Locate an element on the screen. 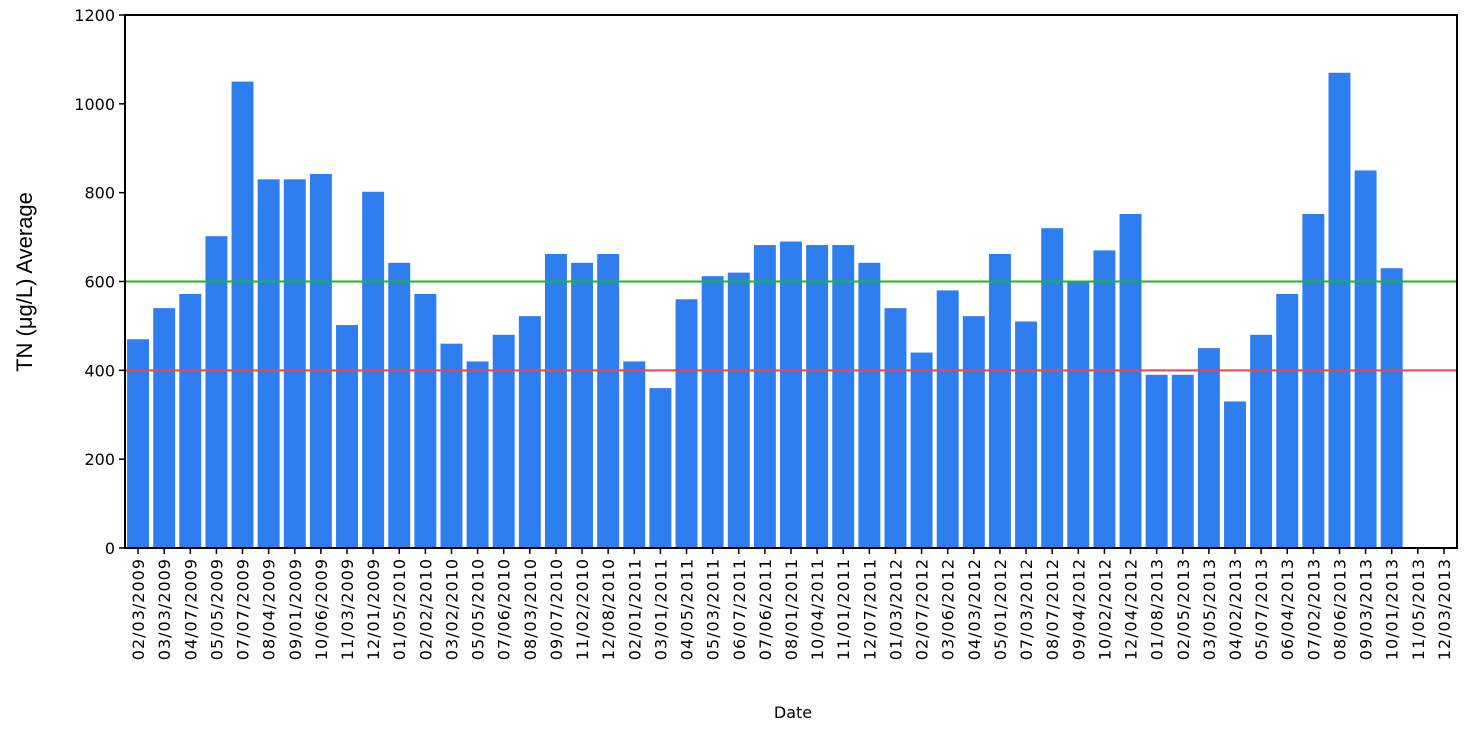  x-tick-label: 11/03/2009 is located at coordinates (347, 609).